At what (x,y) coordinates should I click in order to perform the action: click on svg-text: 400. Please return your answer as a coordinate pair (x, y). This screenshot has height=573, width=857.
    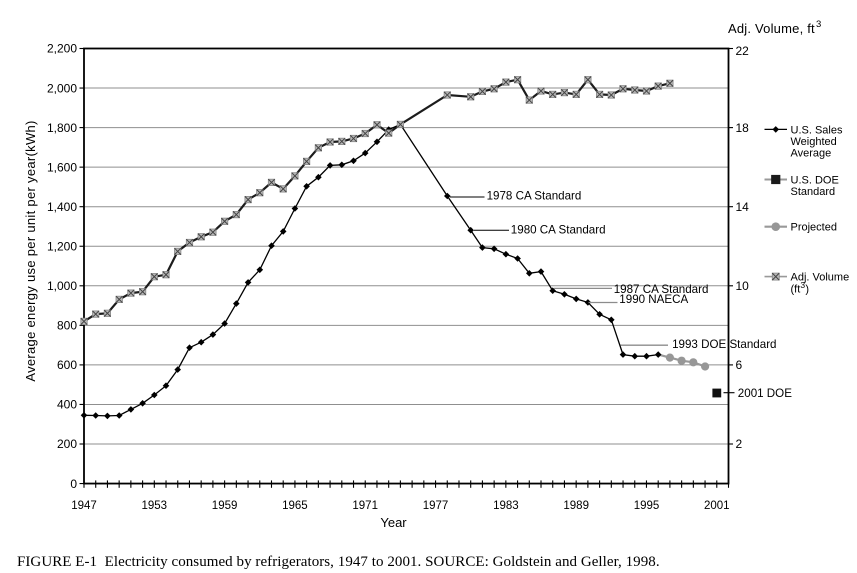
    Looking at the image, I should click on (67, 405).